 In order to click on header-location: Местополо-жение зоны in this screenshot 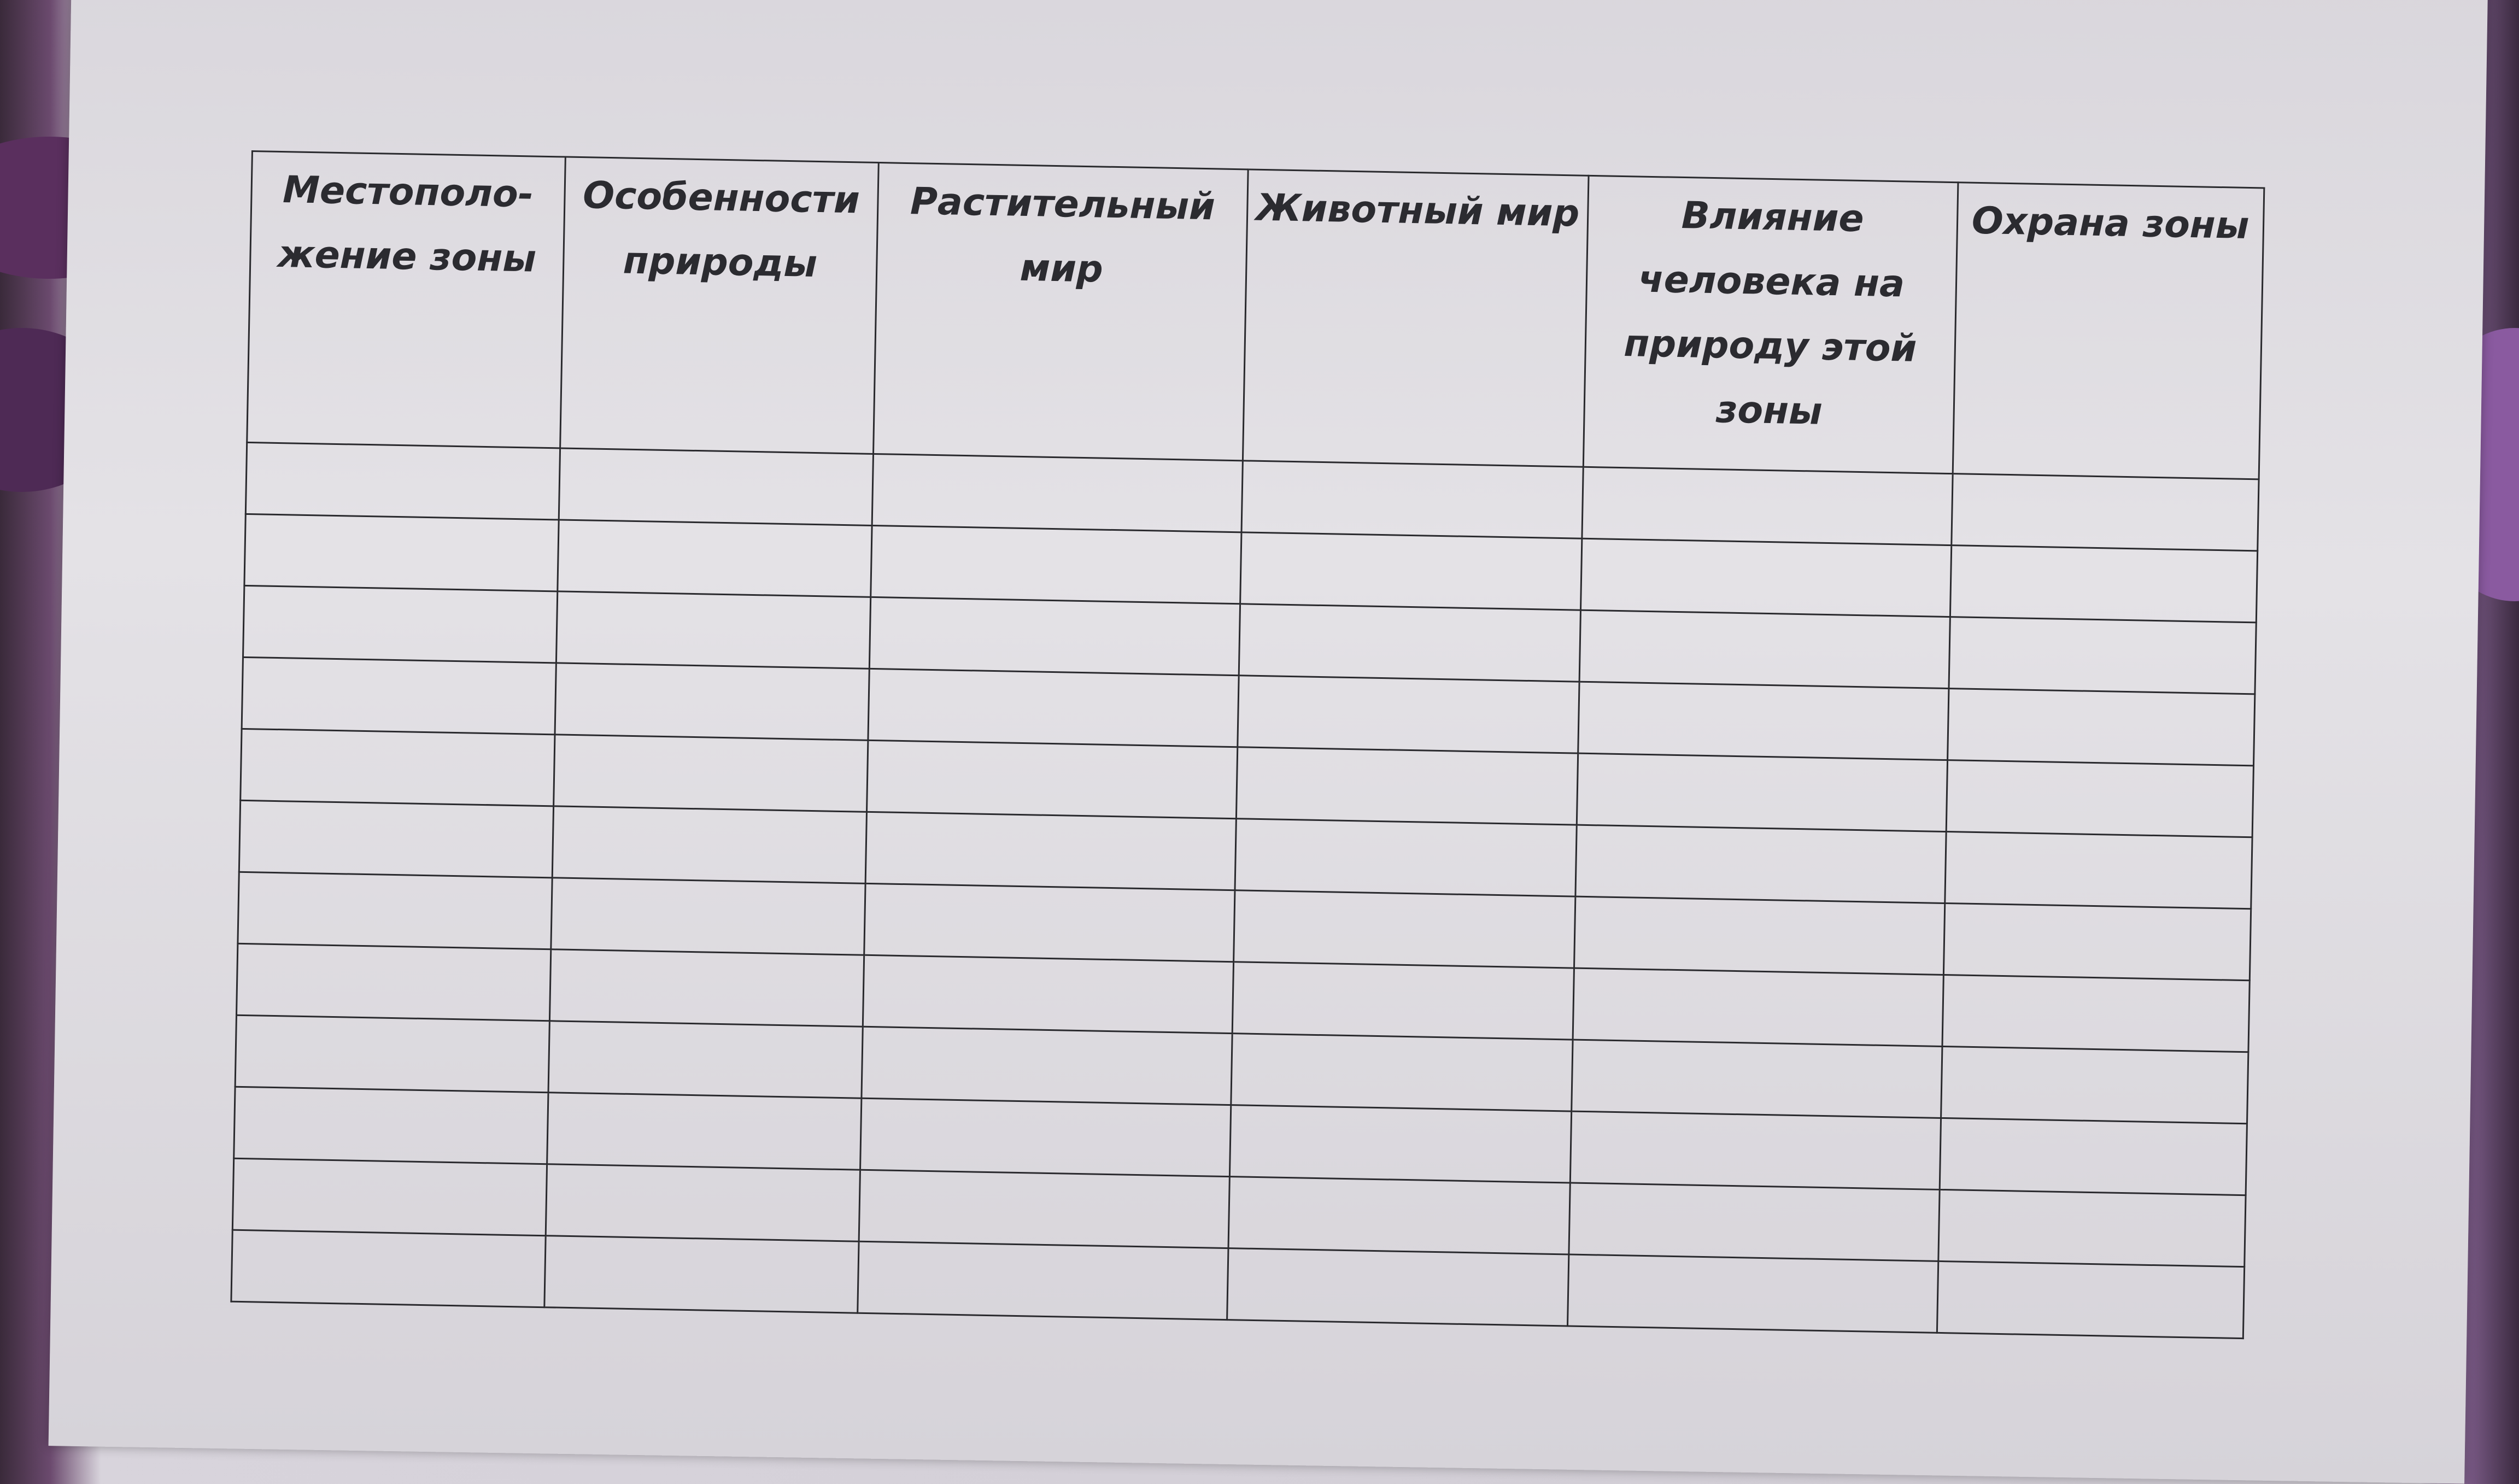, I will do `click(407, 299)`.